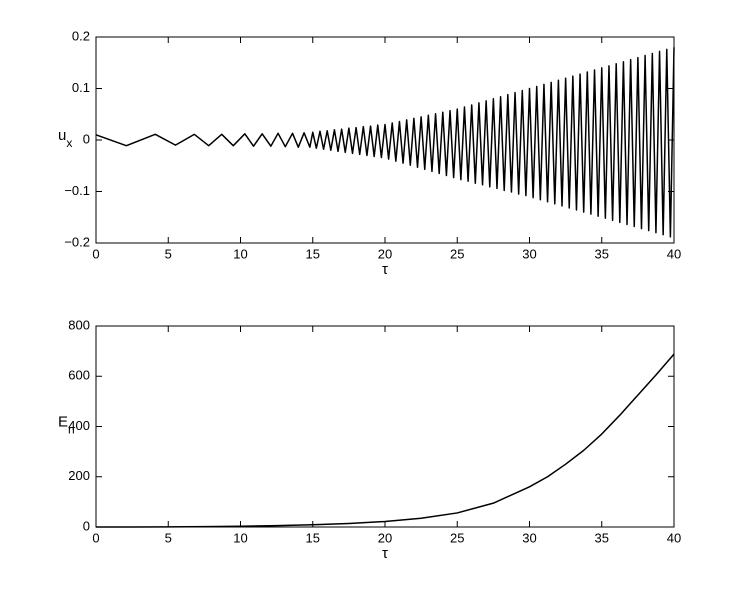 This screenshot has width=745, height=593. I want to click on y-axis-label: En, so click(66, 424).